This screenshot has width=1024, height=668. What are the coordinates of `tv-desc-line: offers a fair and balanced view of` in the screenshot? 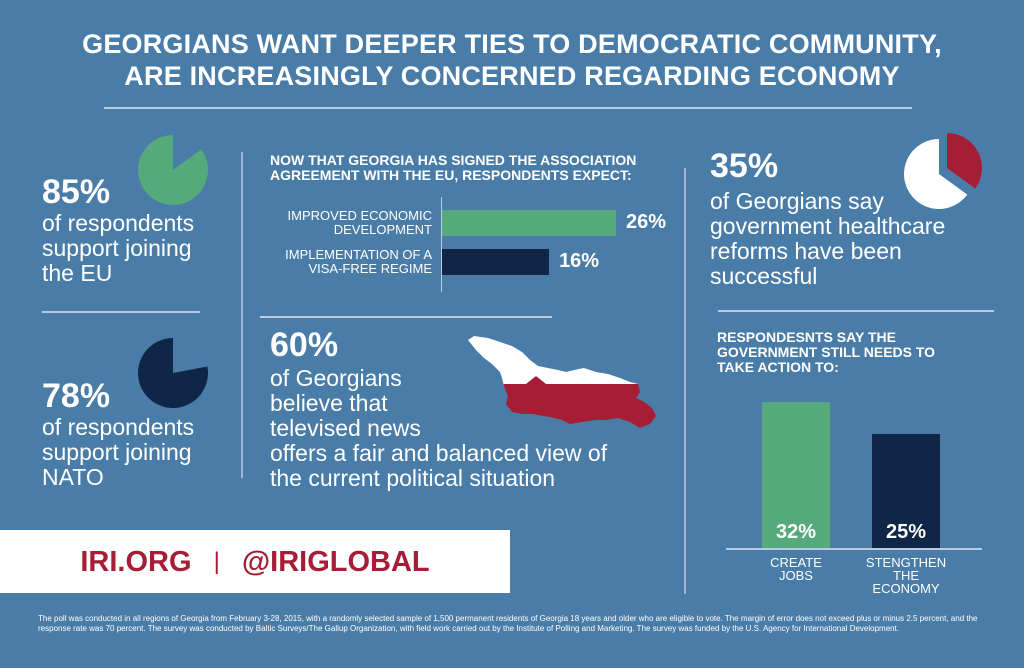 It's located at (439, 453).